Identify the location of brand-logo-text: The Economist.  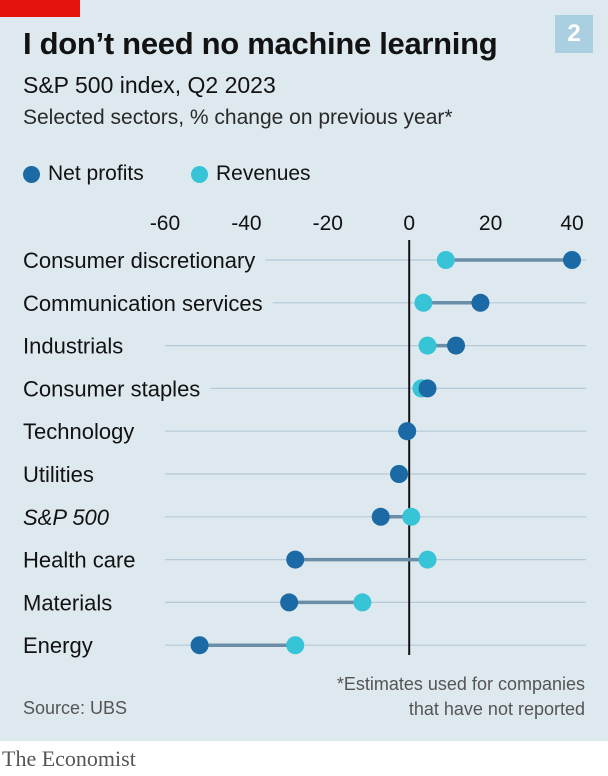
(69, 758).